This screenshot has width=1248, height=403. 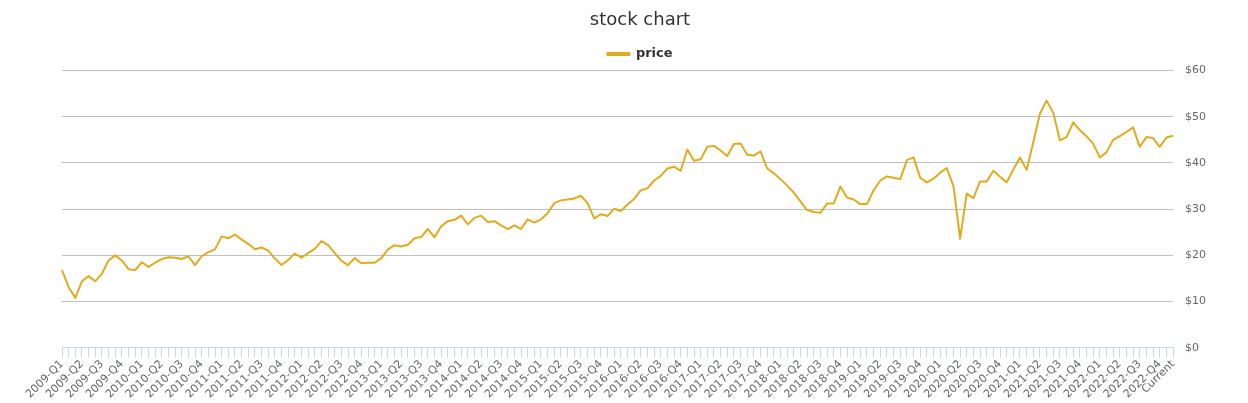 What do you see at coordinates (640, 19) in the screenshot?
I see `chart-title: stock chart` at bounding box center [640, 19].